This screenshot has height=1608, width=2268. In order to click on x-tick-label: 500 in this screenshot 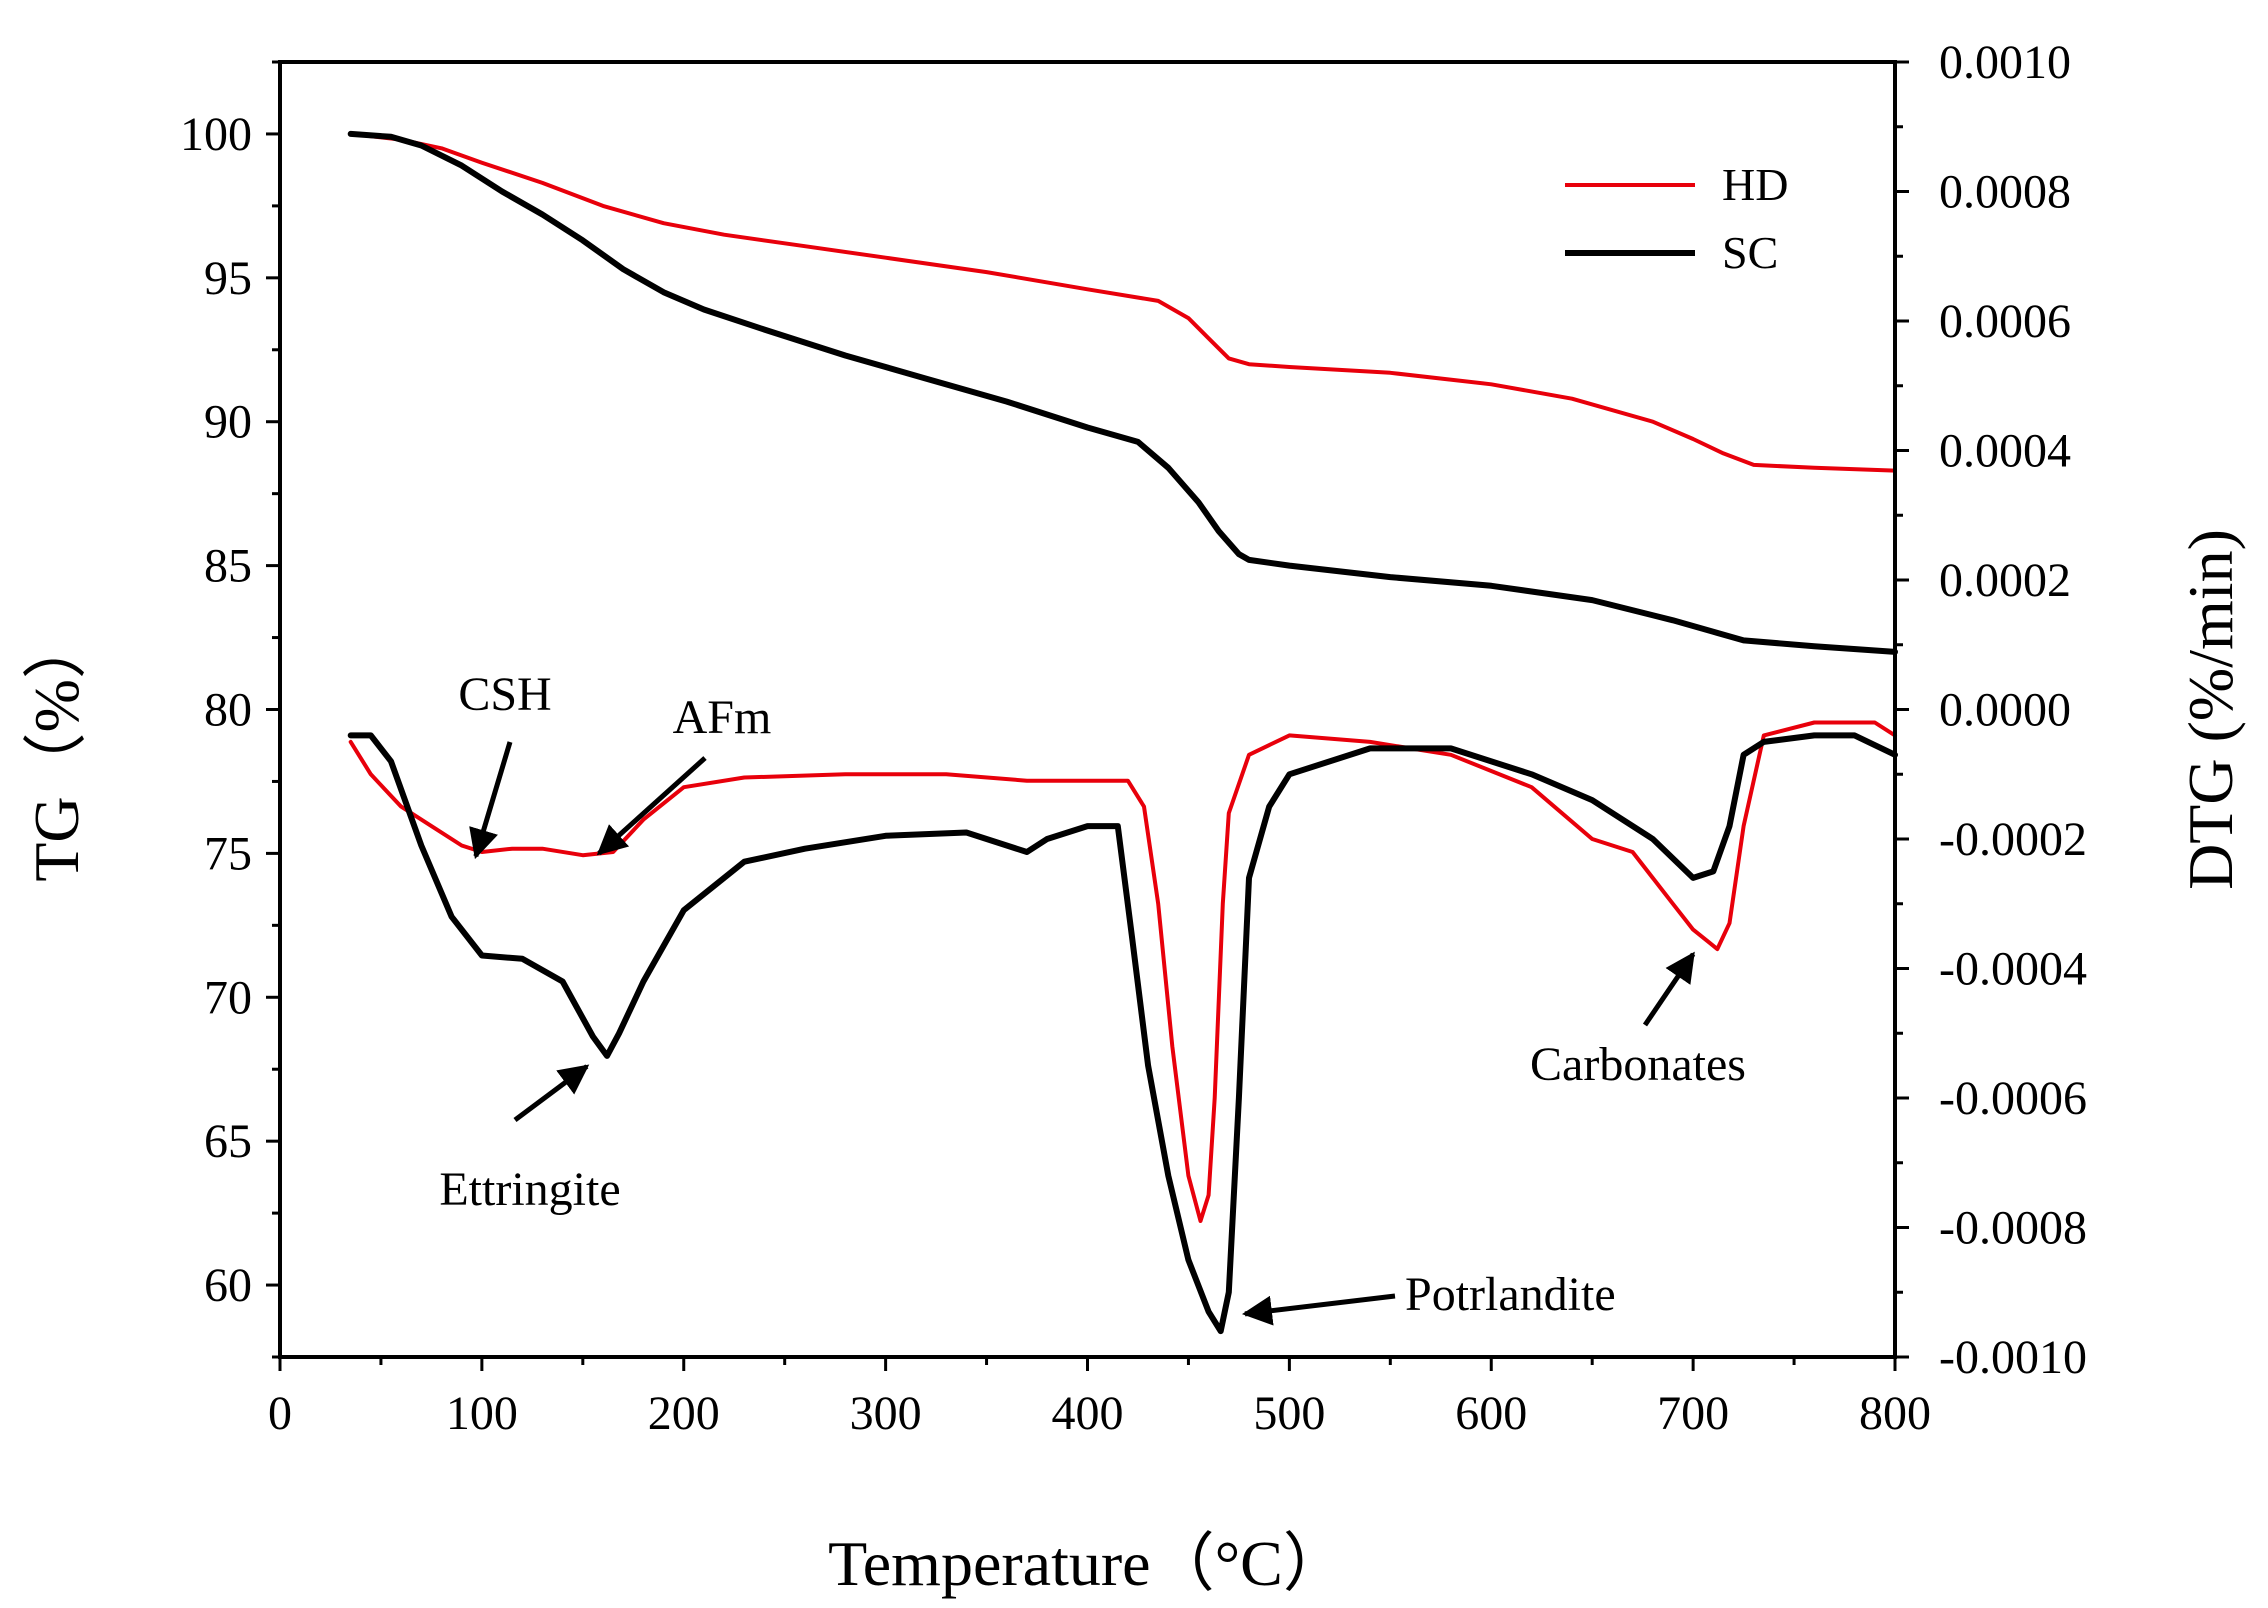, I will do `click(1289, 1413)`.